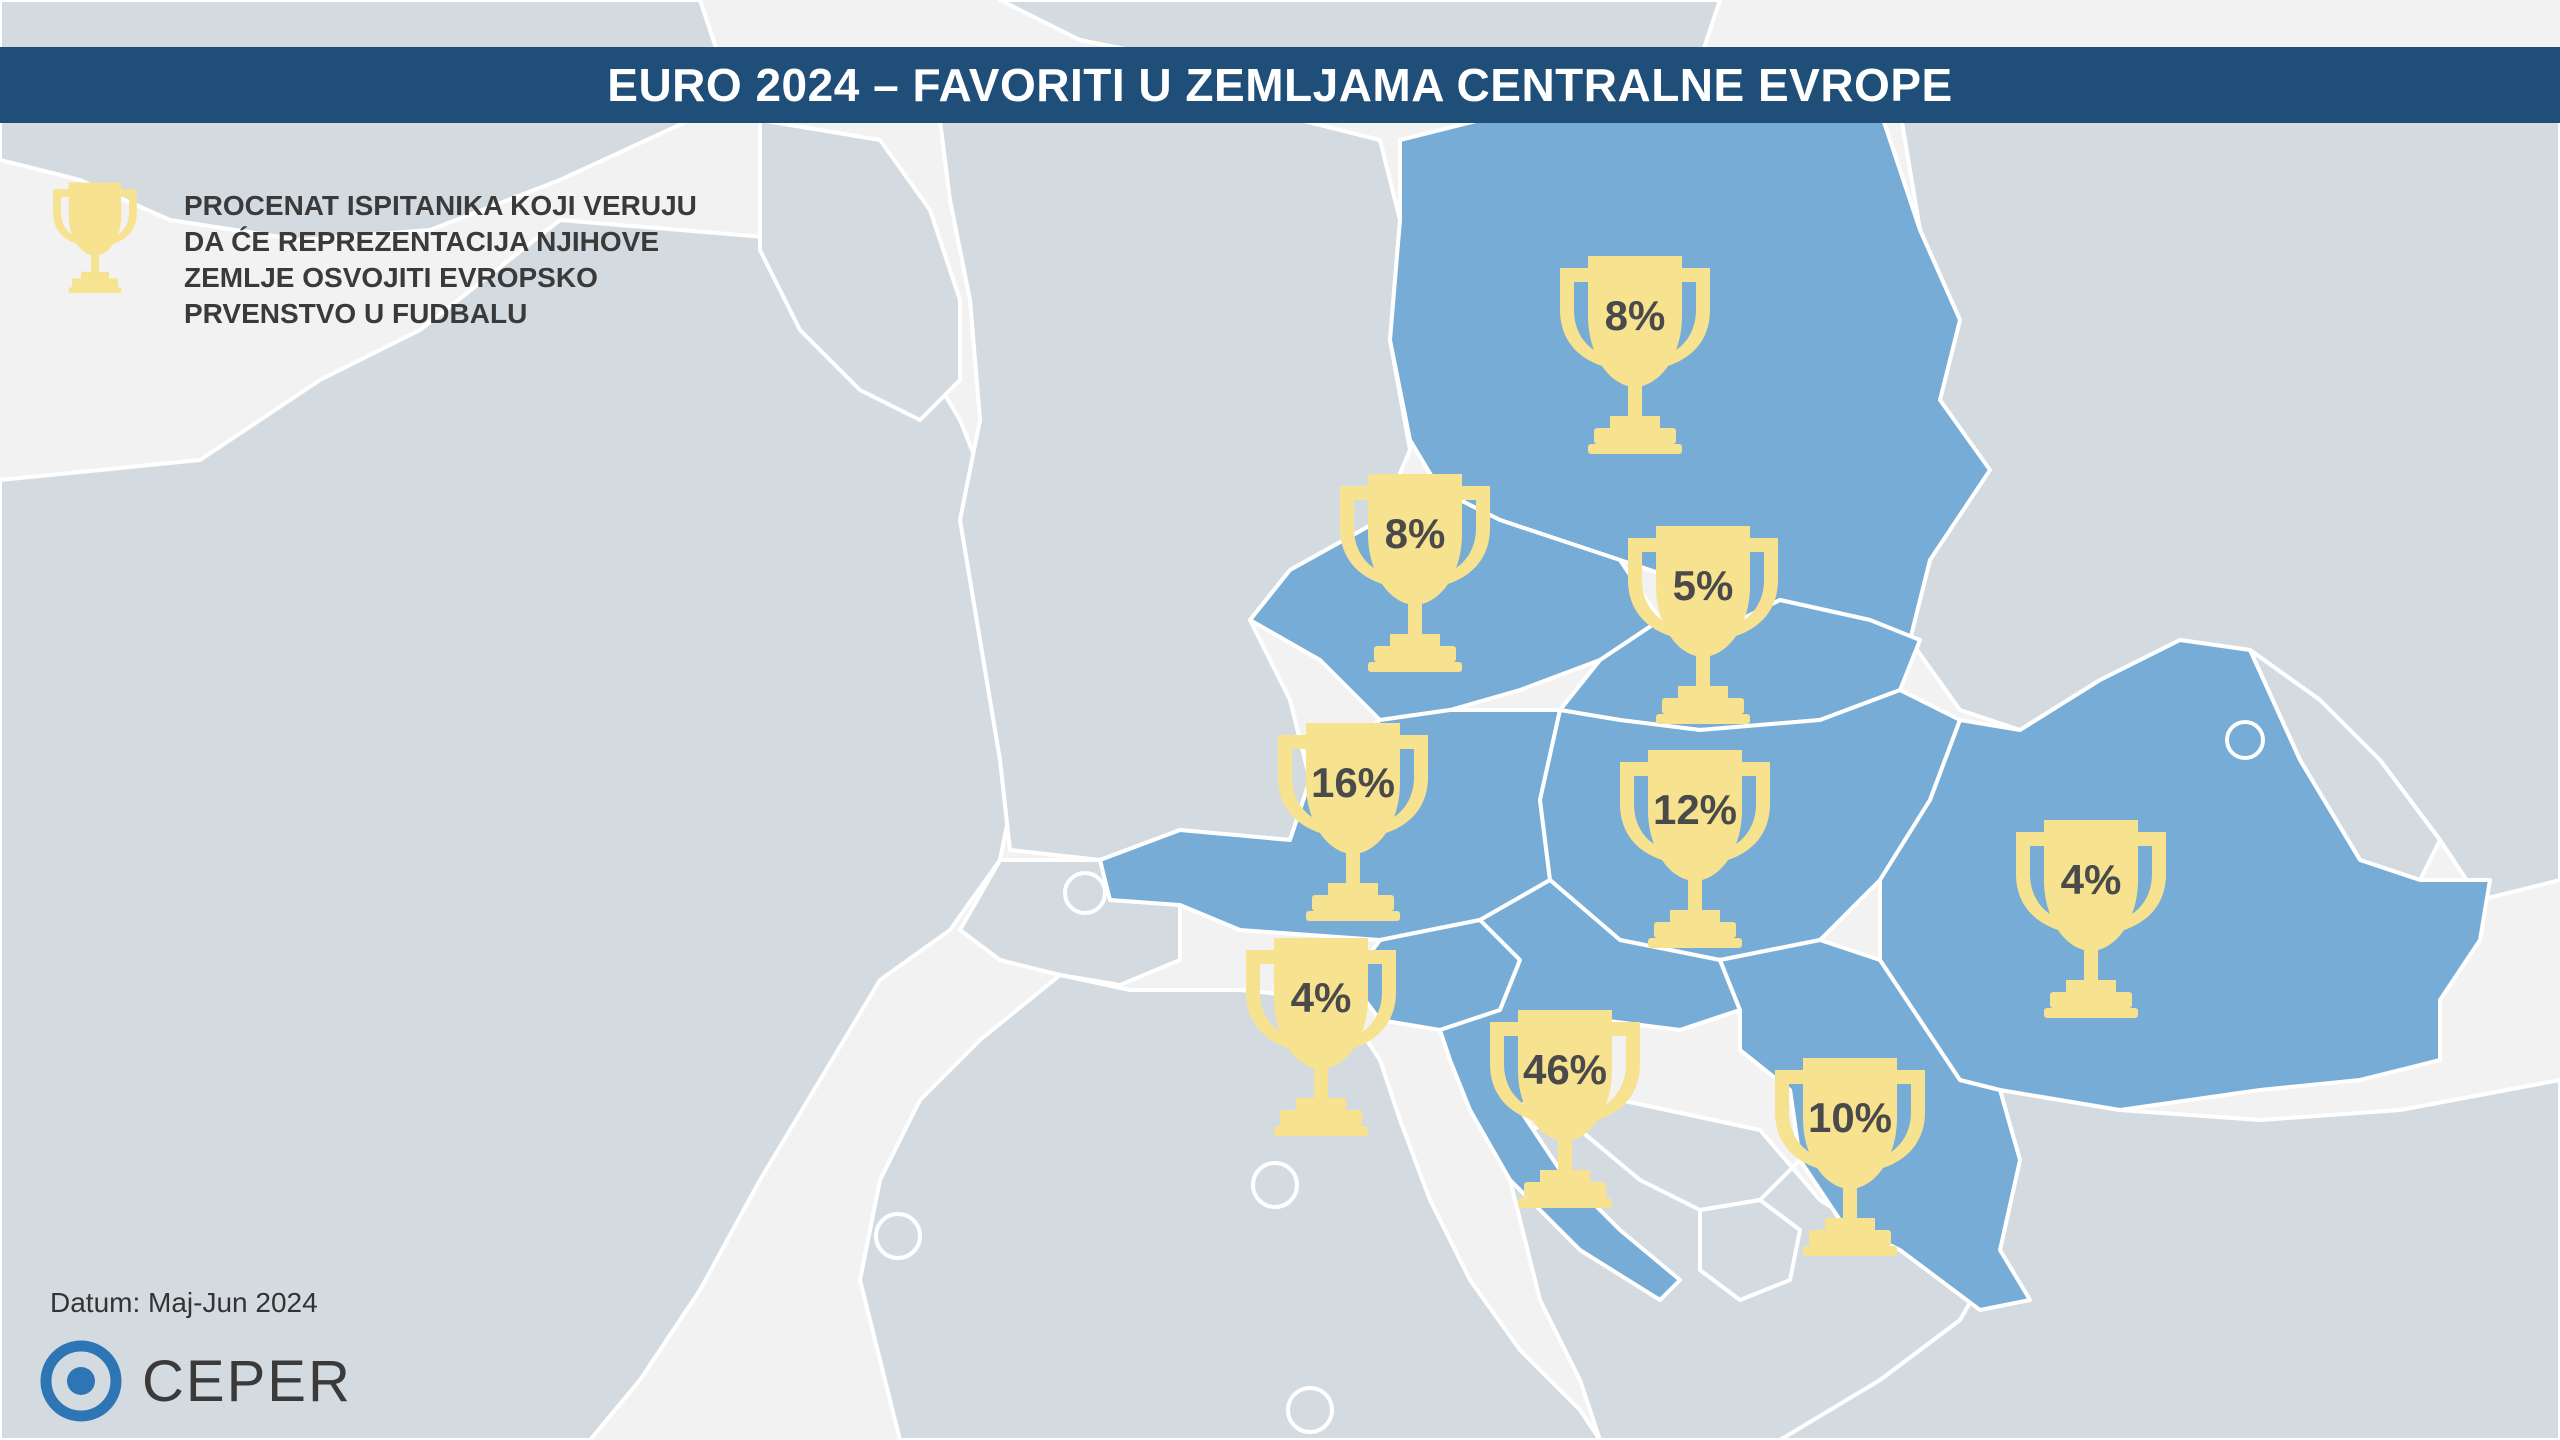  Describe the element at coordinates (356, 313) in the screenshot. I see `legend-line: PRVENSTVO U FUDBALU` at that location.